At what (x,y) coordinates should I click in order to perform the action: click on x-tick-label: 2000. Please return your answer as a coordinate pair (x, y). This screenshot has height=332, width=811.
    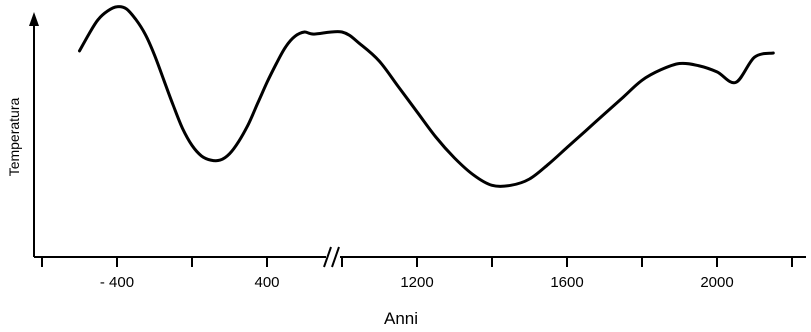
    Looking at the image, I should click on (716, 282).